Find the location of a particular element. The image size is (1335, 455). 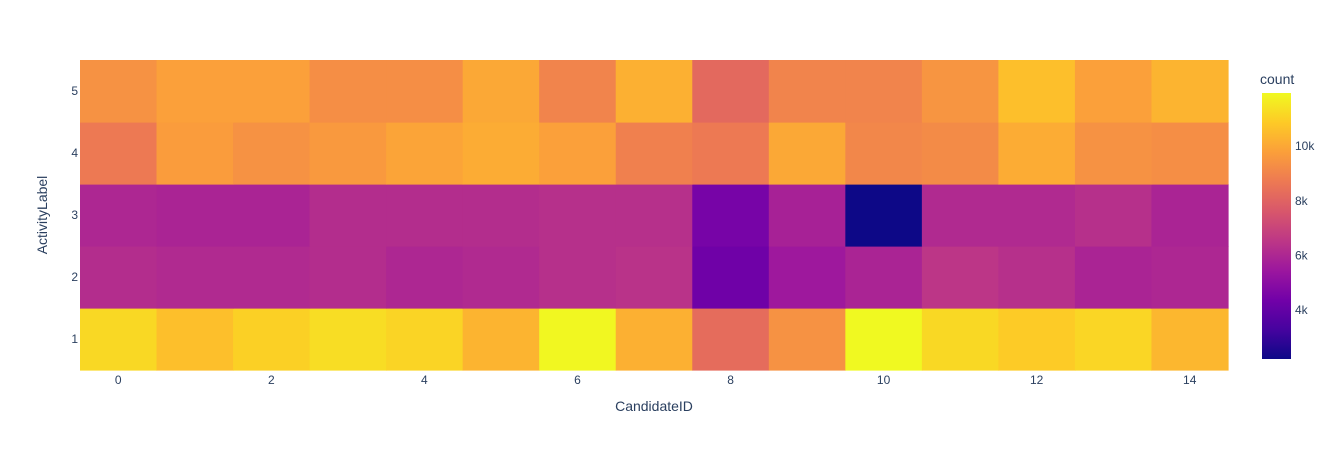

colorbar-tick-label: 4k is located at coordinates (1302, 310).